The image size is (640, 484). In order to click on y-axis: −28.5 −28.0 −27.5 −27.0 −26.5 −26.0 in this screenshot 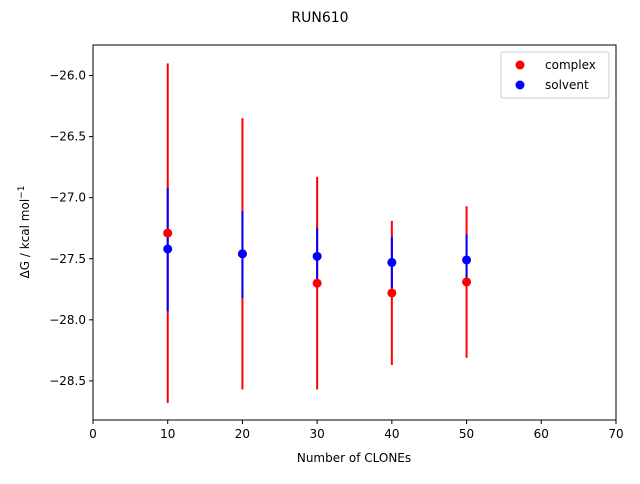, I will do `click(71, 228)`.